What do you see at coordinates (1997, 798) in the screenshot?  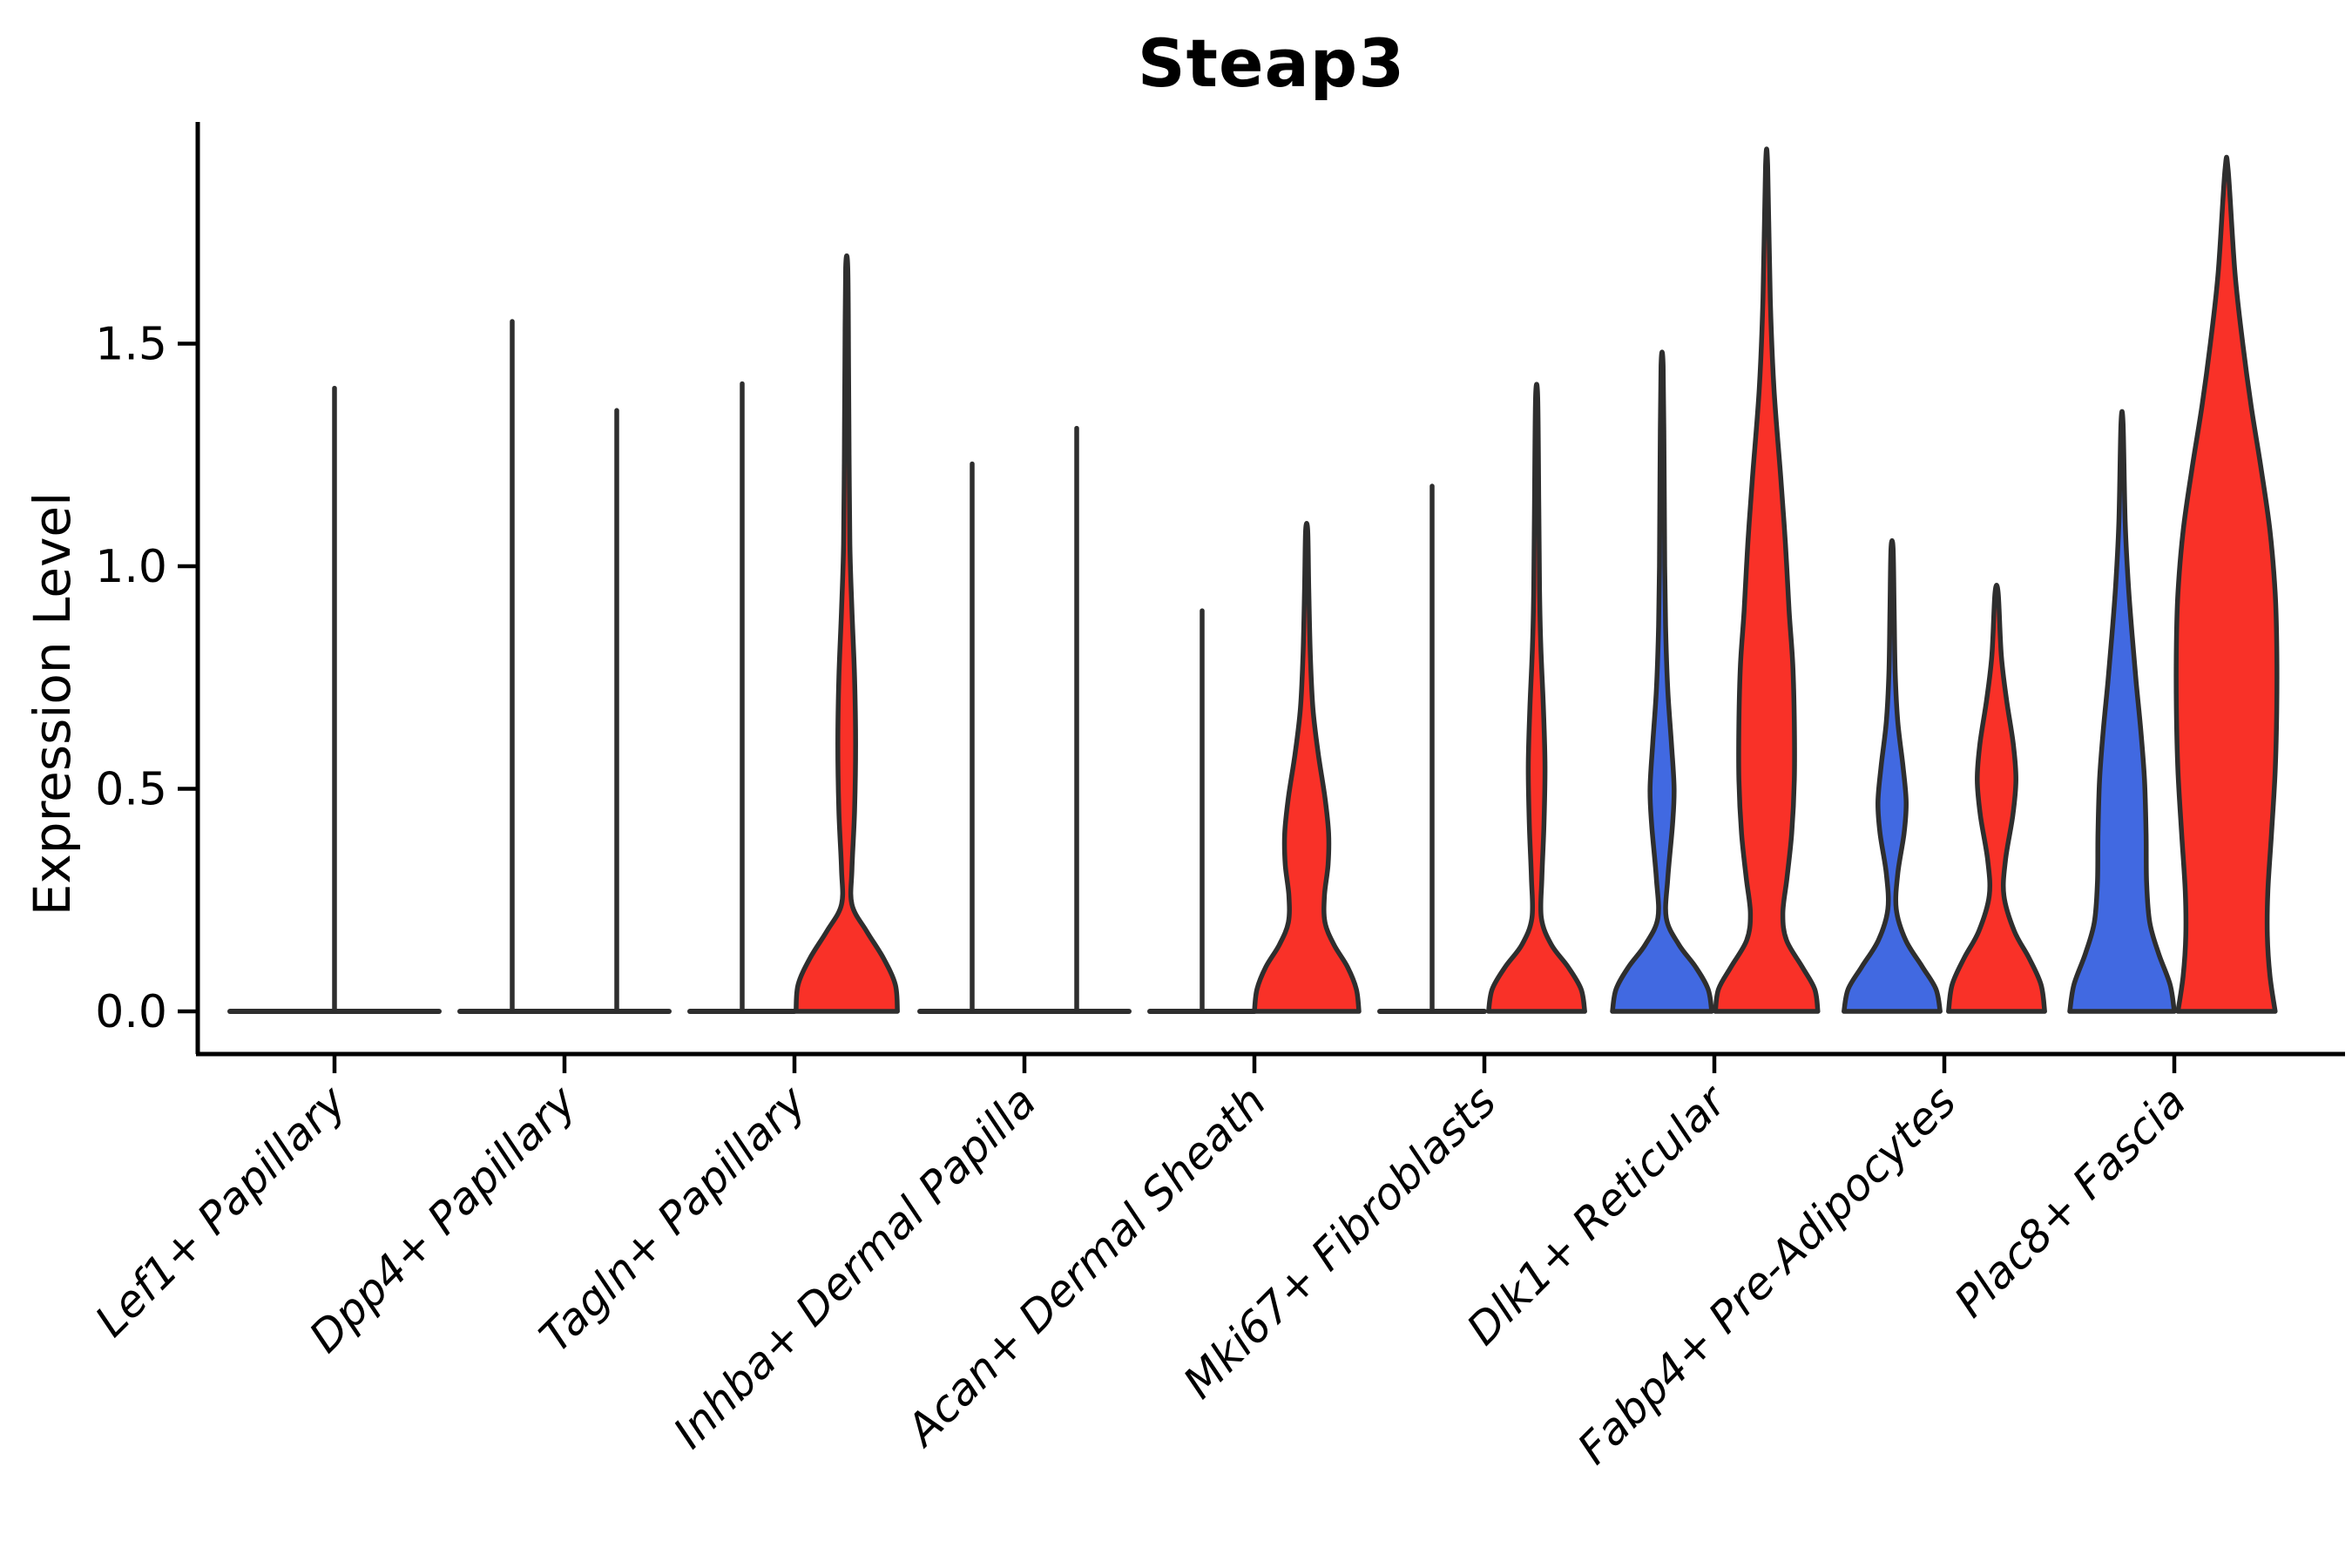 I see `violin-fabp4-right` at bounding box center [1997, 798].